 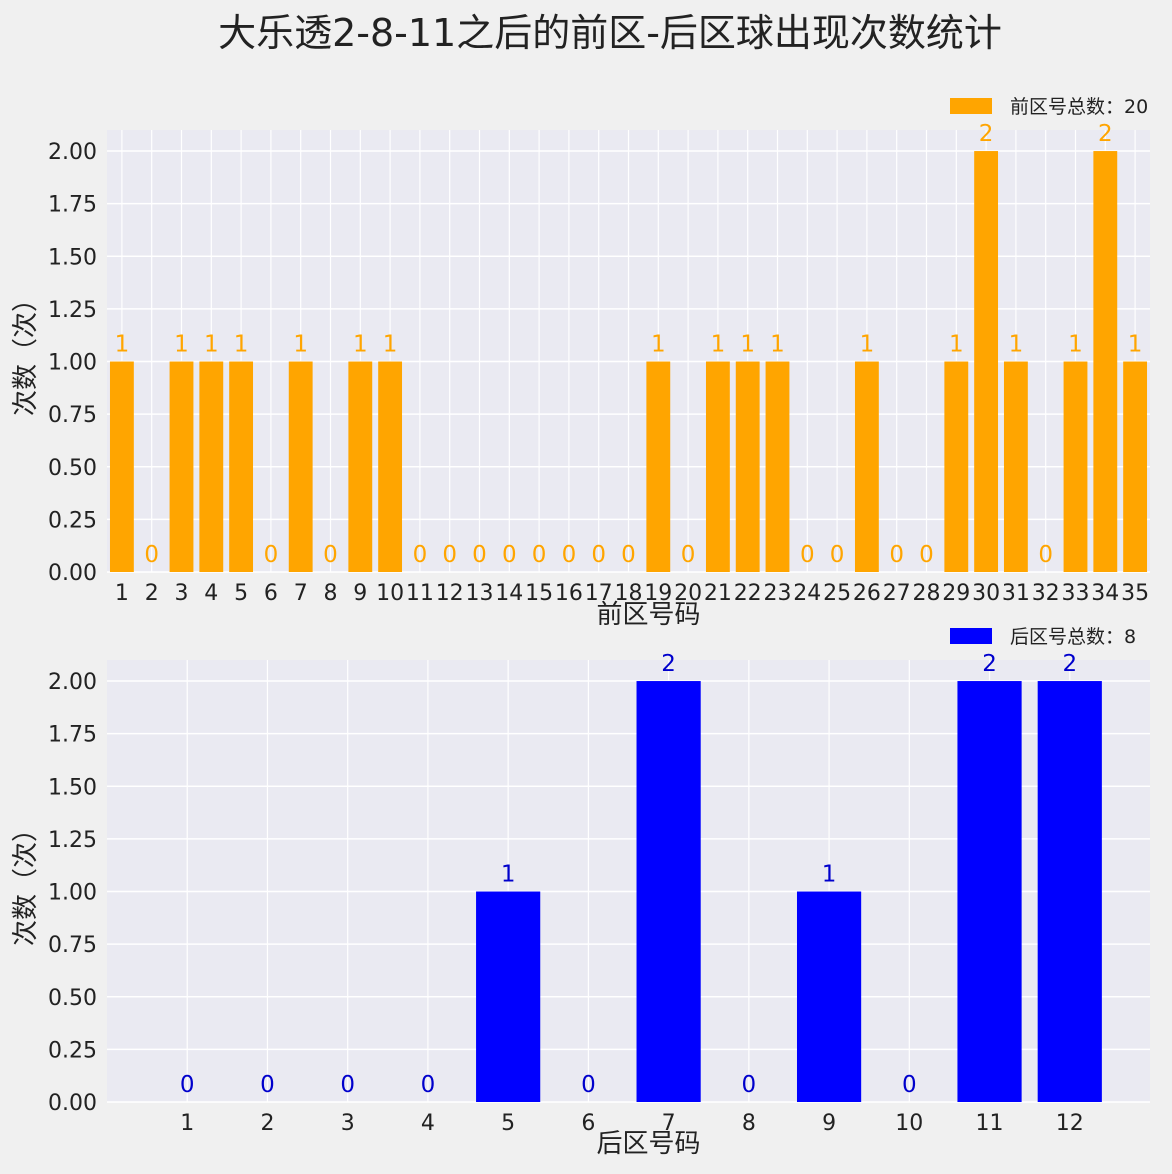 What do you see at coordinates (72, 415) in the screenshot?
I see `y-tick-label: 0.75` at bounding box center [72, 415].